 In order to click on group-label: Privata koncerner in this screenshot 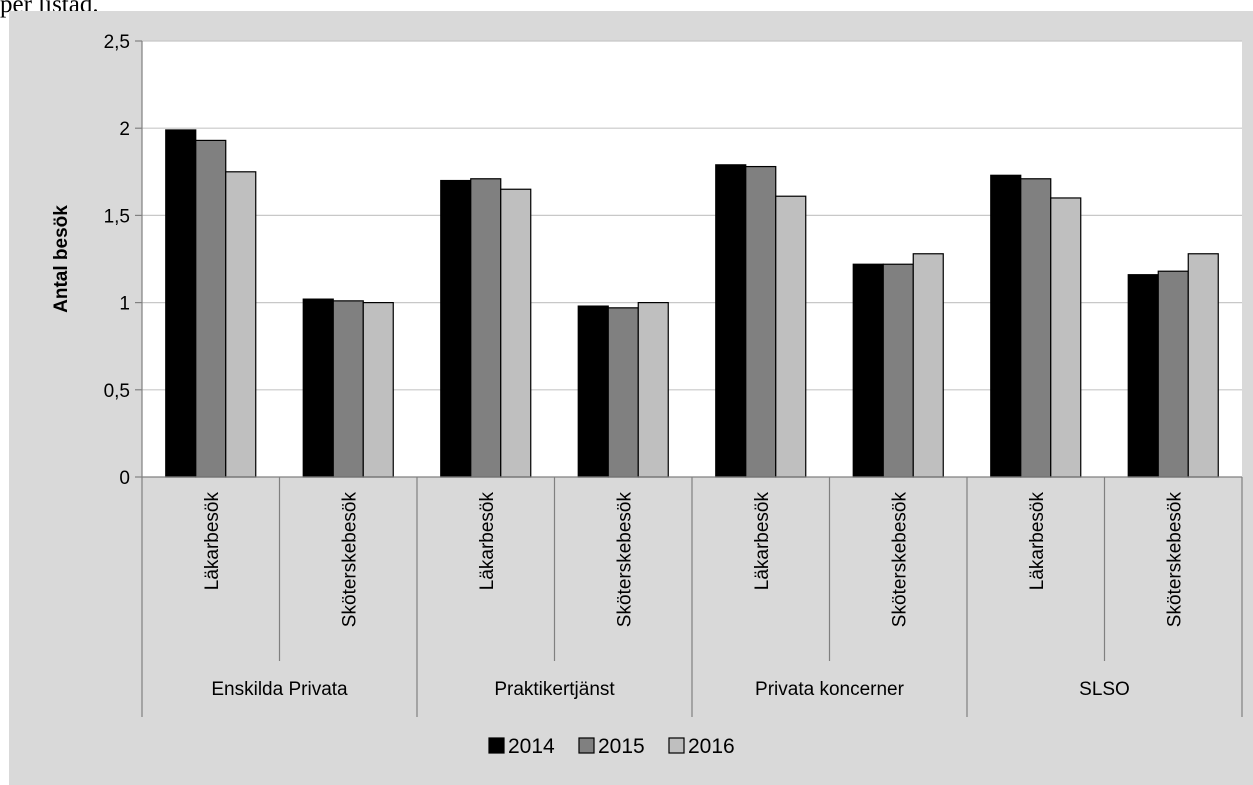, I will do `click(830, 689)`.